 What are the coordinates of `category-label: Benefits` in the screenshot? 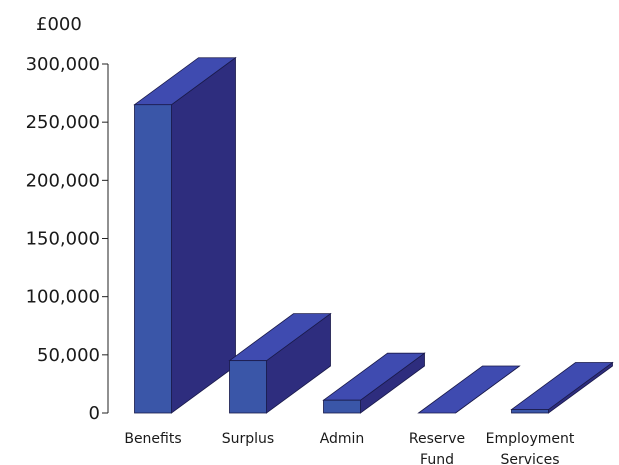 It's located at (152, 439).